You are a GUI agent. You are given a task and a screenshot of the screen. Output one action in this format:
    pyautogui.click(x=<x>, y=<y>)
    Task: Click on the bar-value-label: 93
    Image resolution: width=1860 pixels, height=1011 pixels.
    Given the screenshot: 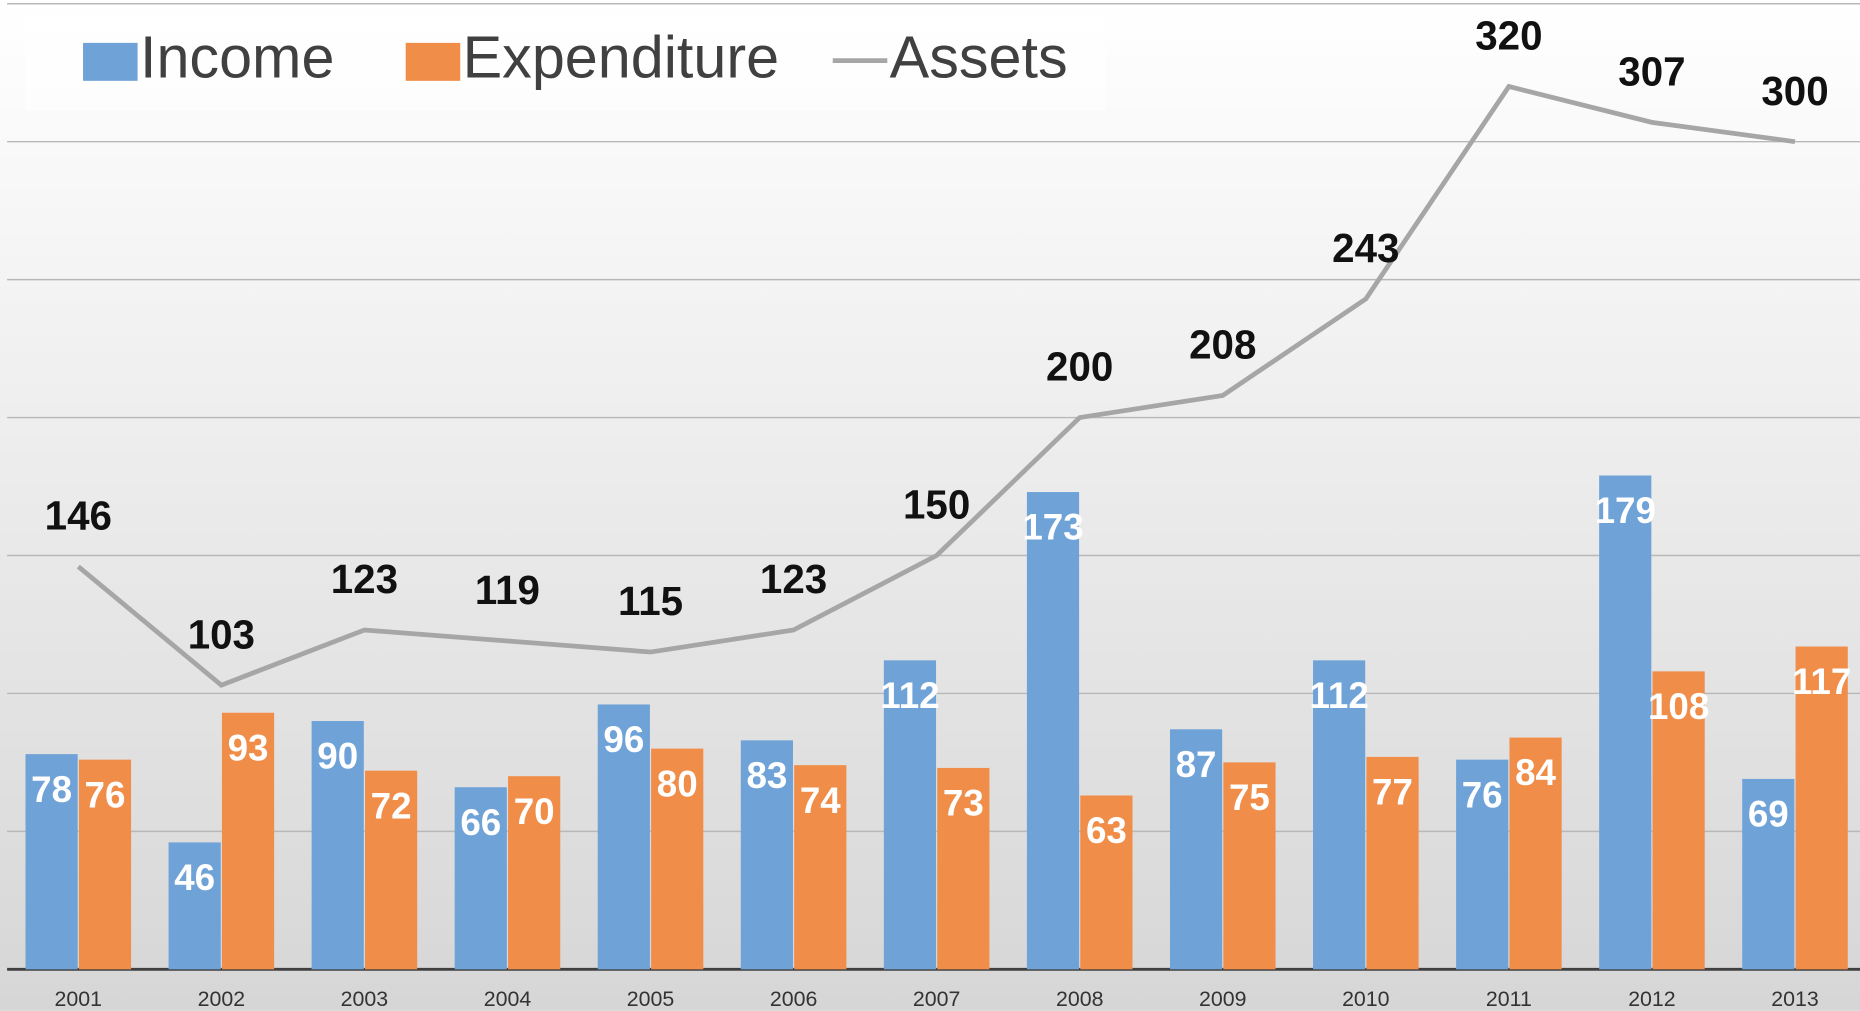 What is the action you would take?
    pyautogui.click(x=248, y=747)
    